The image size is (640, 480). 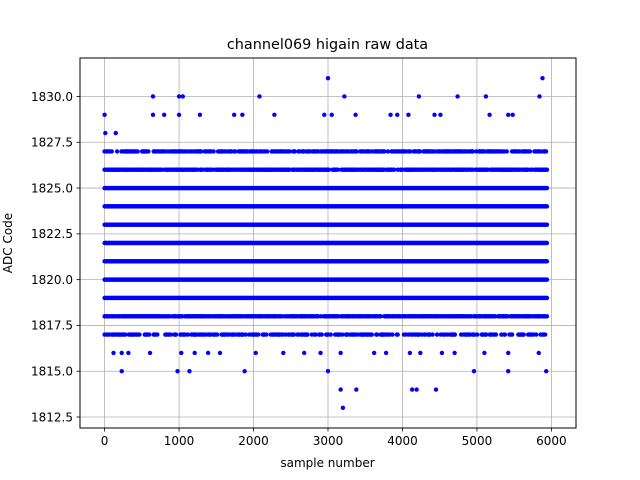 I want to click on x-tick-label: 5000, so click(x=477, y=441).